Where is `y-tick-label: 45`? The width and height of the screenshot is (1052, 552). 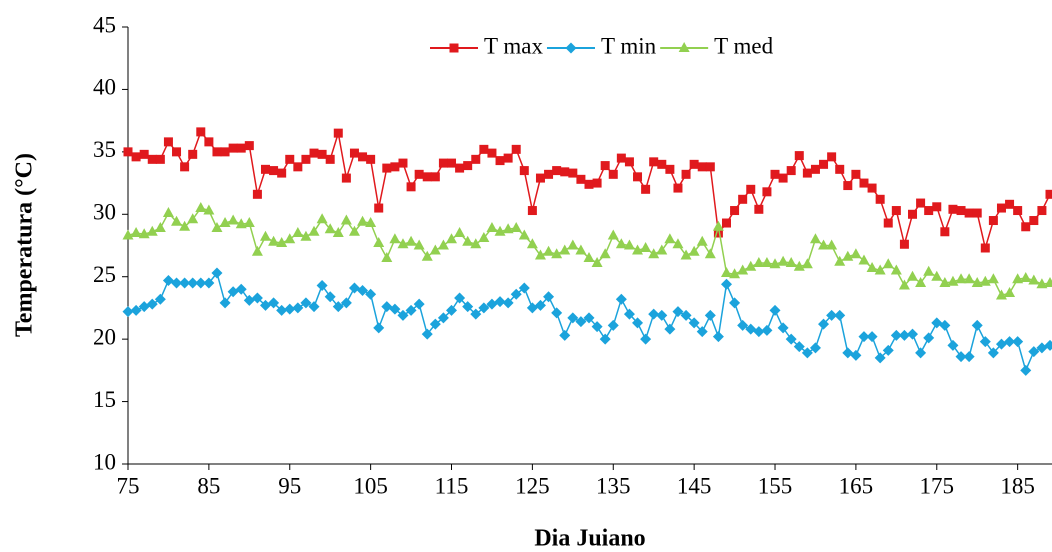 y-tick-label: 45 is located at coordinates (104, 24).